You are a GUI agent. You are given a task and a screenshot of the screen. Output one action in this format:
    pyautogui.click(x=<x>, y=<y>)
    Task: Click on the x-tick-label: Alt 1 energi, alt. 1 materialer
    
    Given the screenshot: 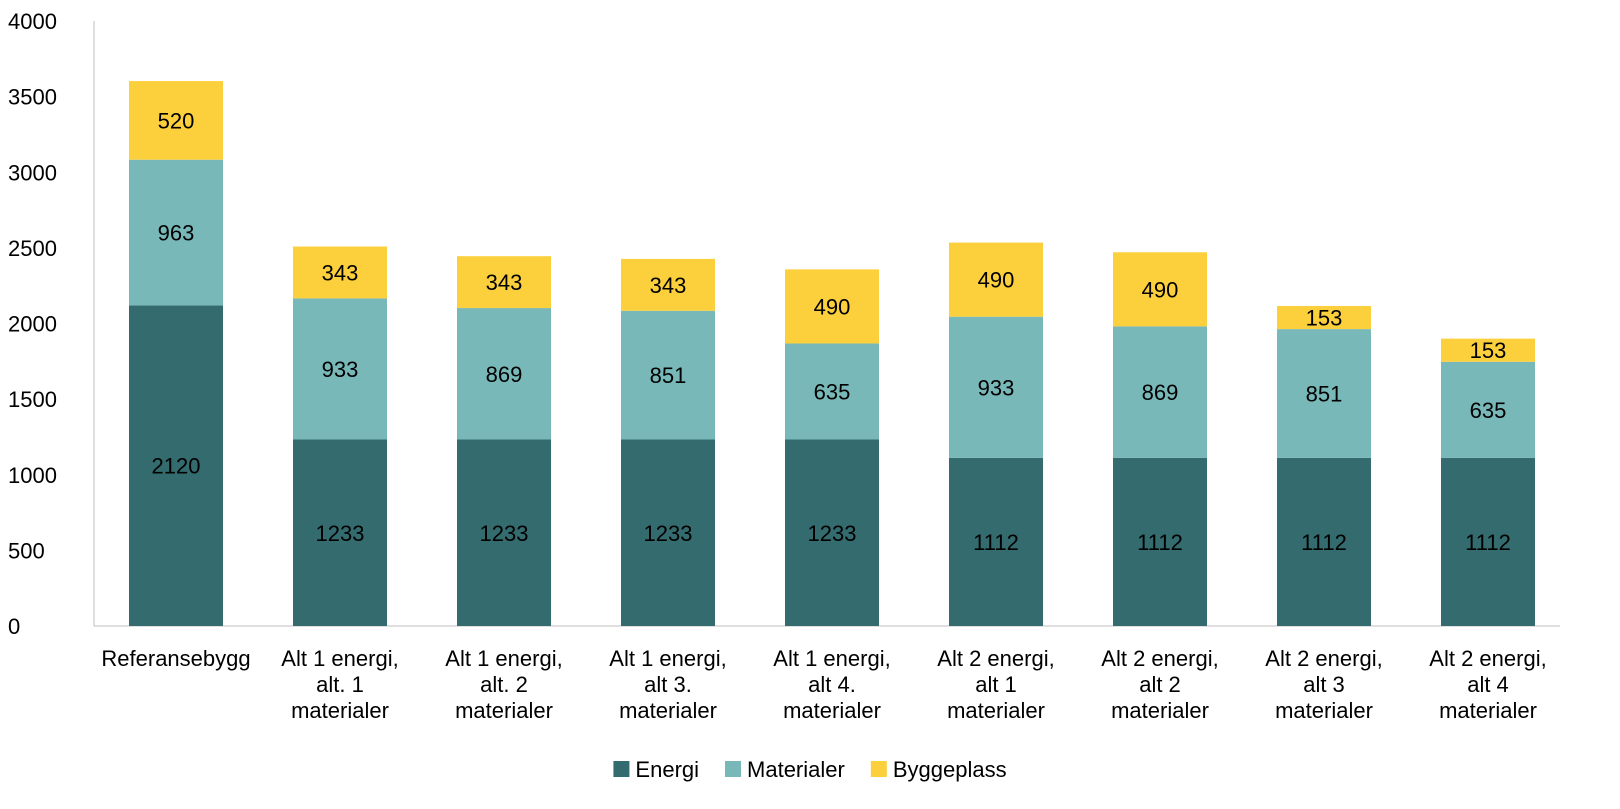 What is the action you would take?
    pyautogui.click(x=339, y=684)
    